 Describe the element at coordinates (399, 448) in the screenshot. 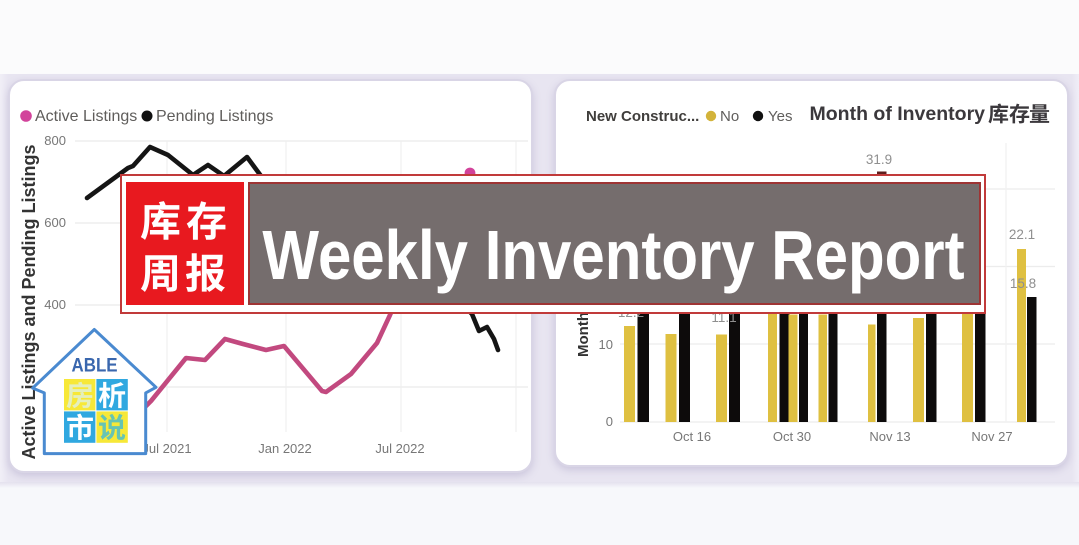

I see `svg-text: Jul 2022` at that location.